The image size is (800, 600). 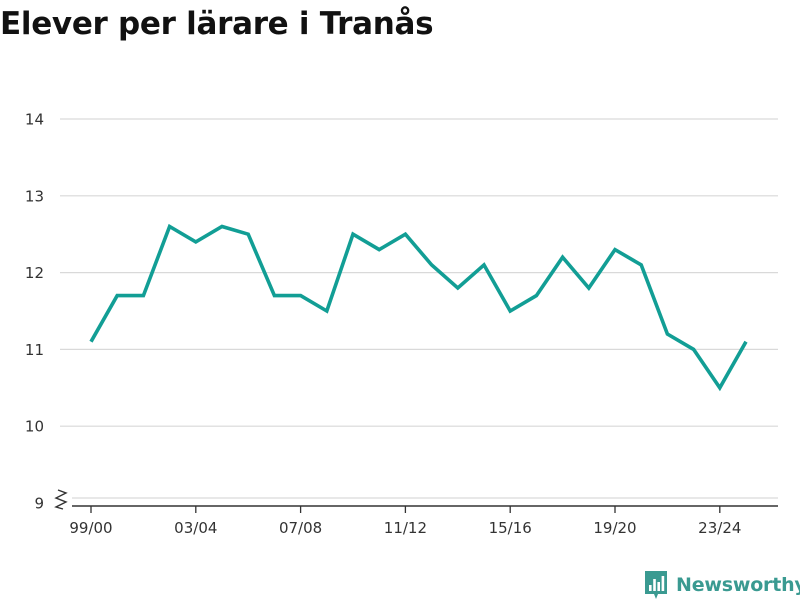 What do you see at coordinates (217, 24) in the screenshot?
I see `chart-title: Elever per lärare i Tranås` at bounding box center [217, 24].